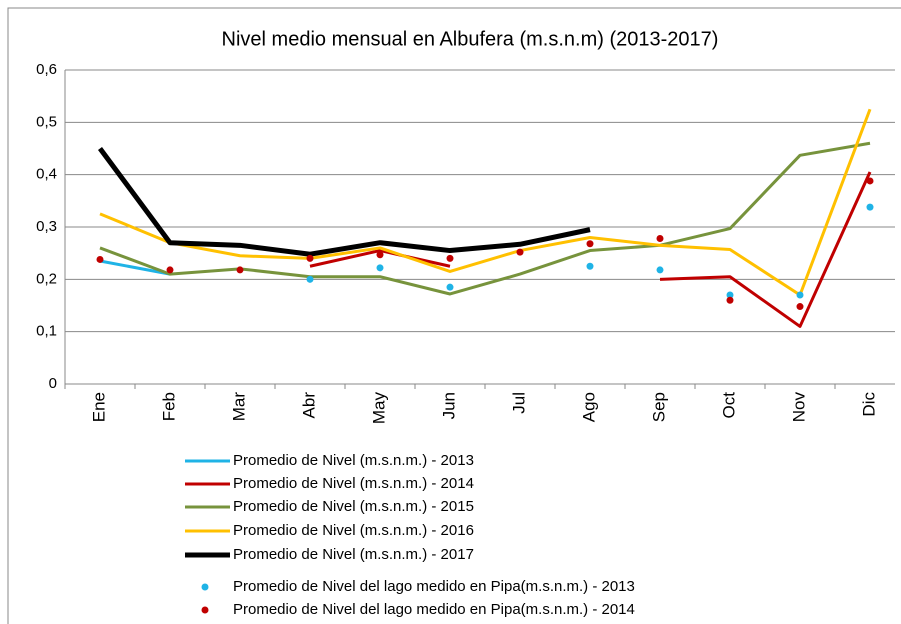 The width and height of the screenshot is (901, 624). Describe the element at coordinates (518, 403) in the screenshot. I see `x-tick-label: Jul` at that location.